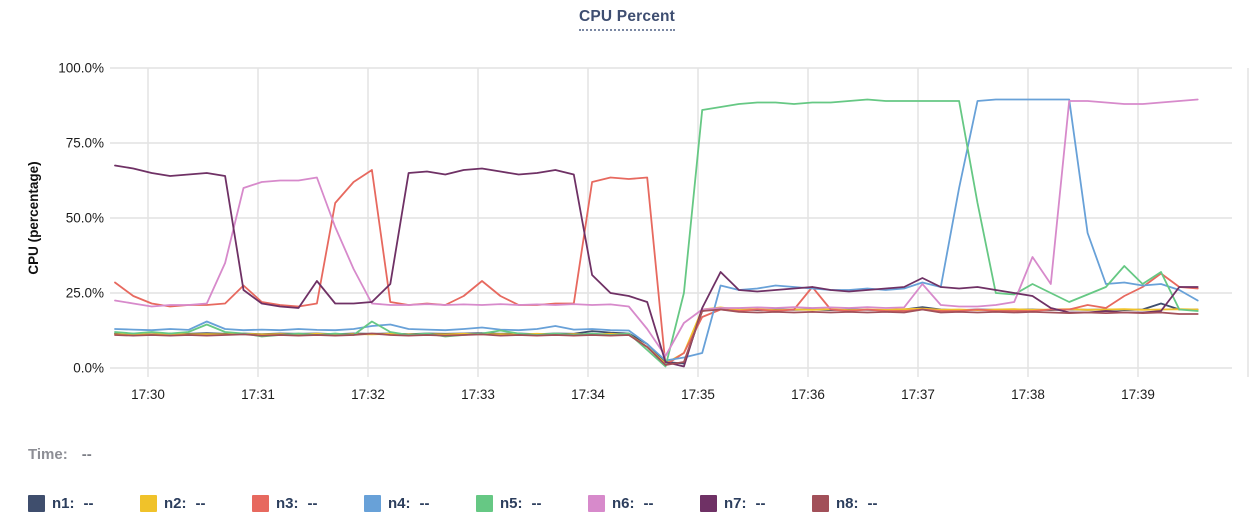  Describe the element at coordinates (258, 394) in the screenshot. I see `x-tick-label: 17:31` at that location.